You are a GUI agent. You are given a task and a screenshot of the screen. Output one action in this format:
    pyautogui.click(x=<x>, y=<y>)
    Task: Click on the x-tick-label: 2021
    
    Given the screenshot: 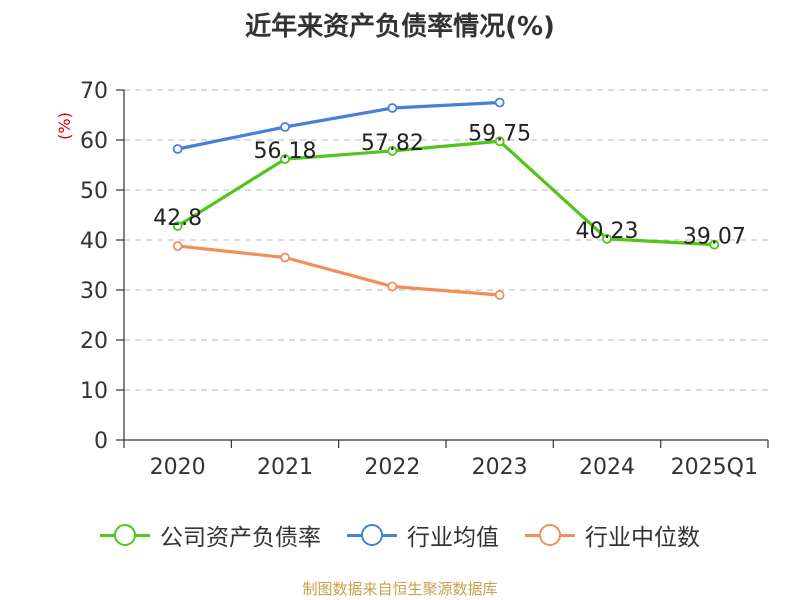 What is the action you would take?
    pyautogui.click(x=285, y=467)
    